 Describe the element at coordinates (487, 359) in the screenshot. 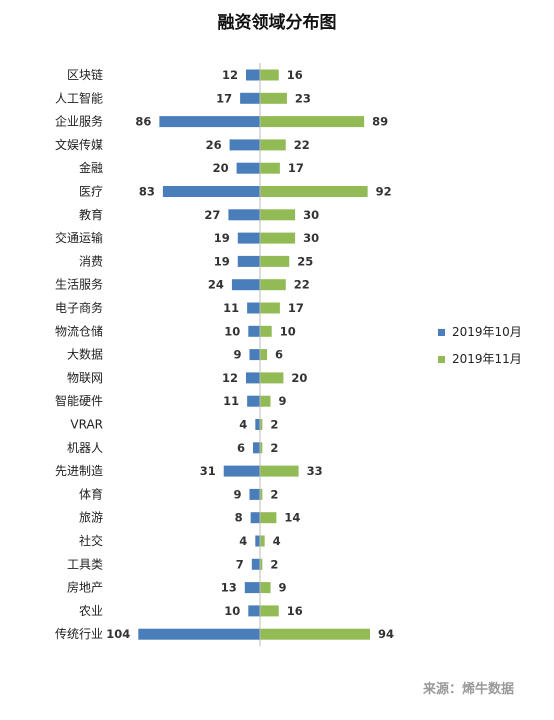

I see `legend-label: 2019年11月` at that location.